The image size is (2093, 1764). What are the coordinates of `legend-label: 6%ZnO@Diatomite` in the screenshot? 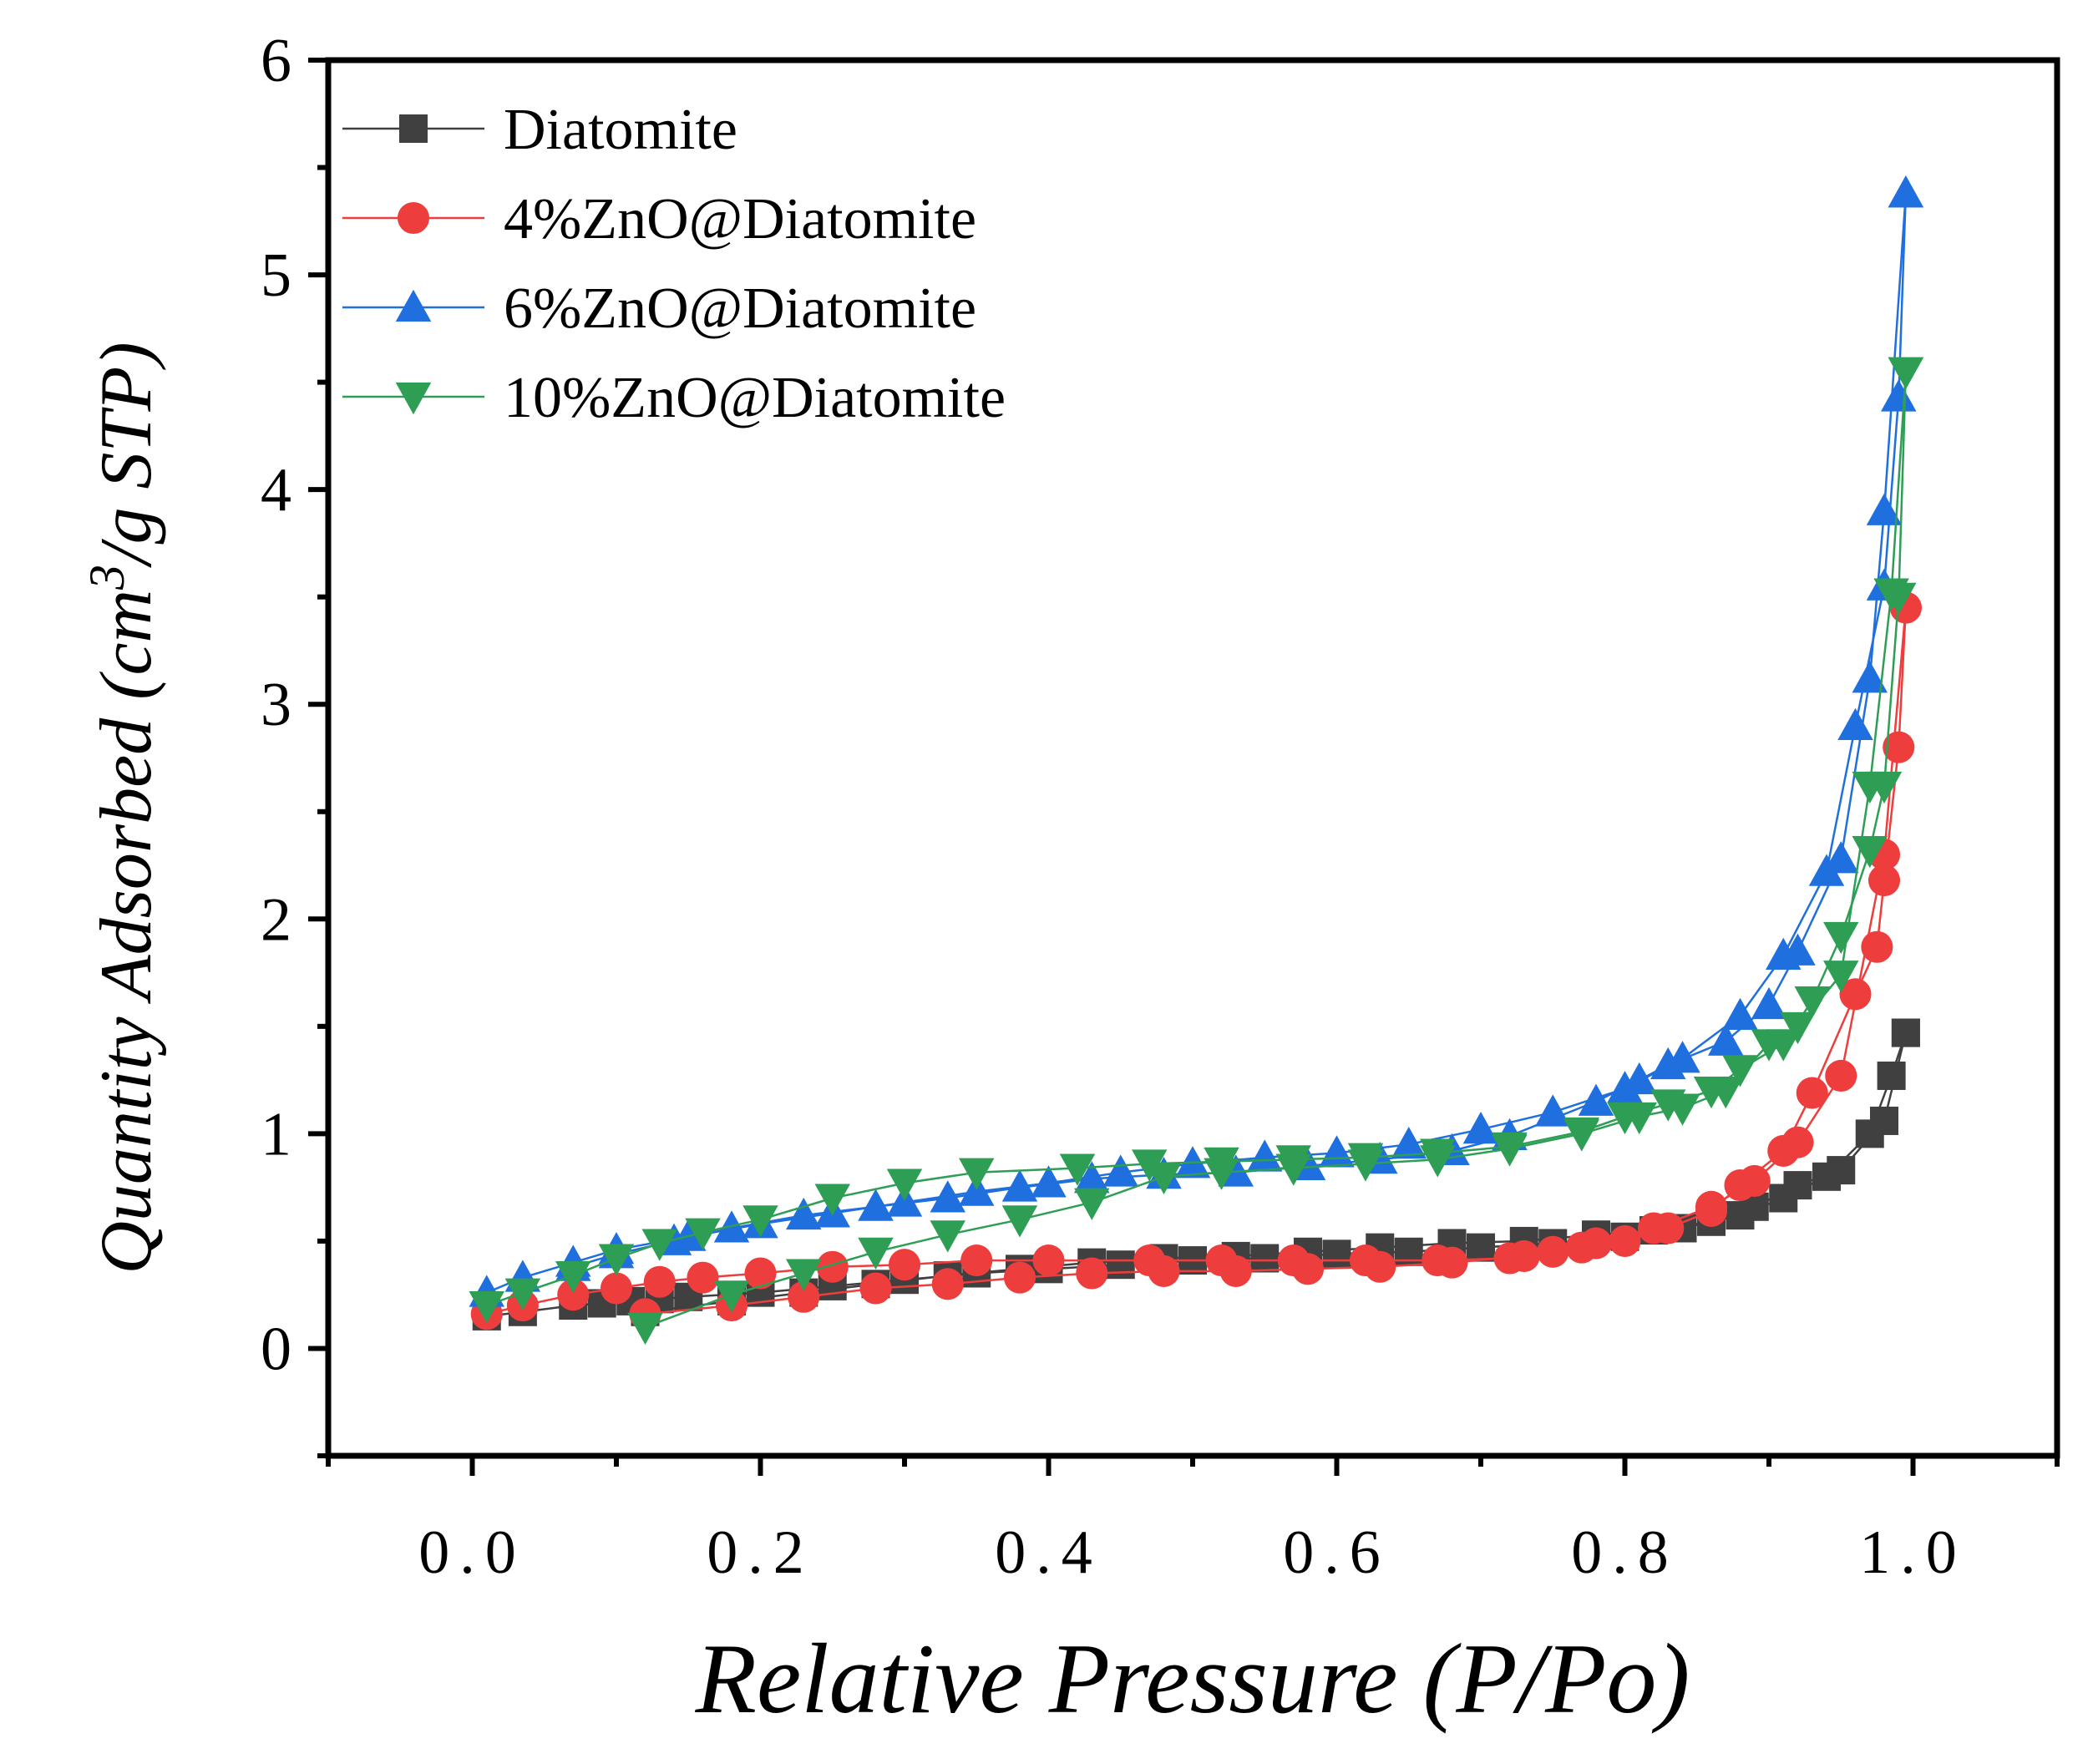 It's located at (740, 308).